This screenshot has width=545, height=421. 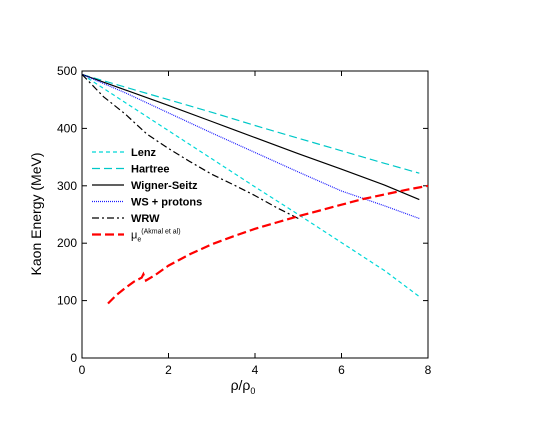 I want to click on x-tick-label: 0, so click(x=82, y=370).